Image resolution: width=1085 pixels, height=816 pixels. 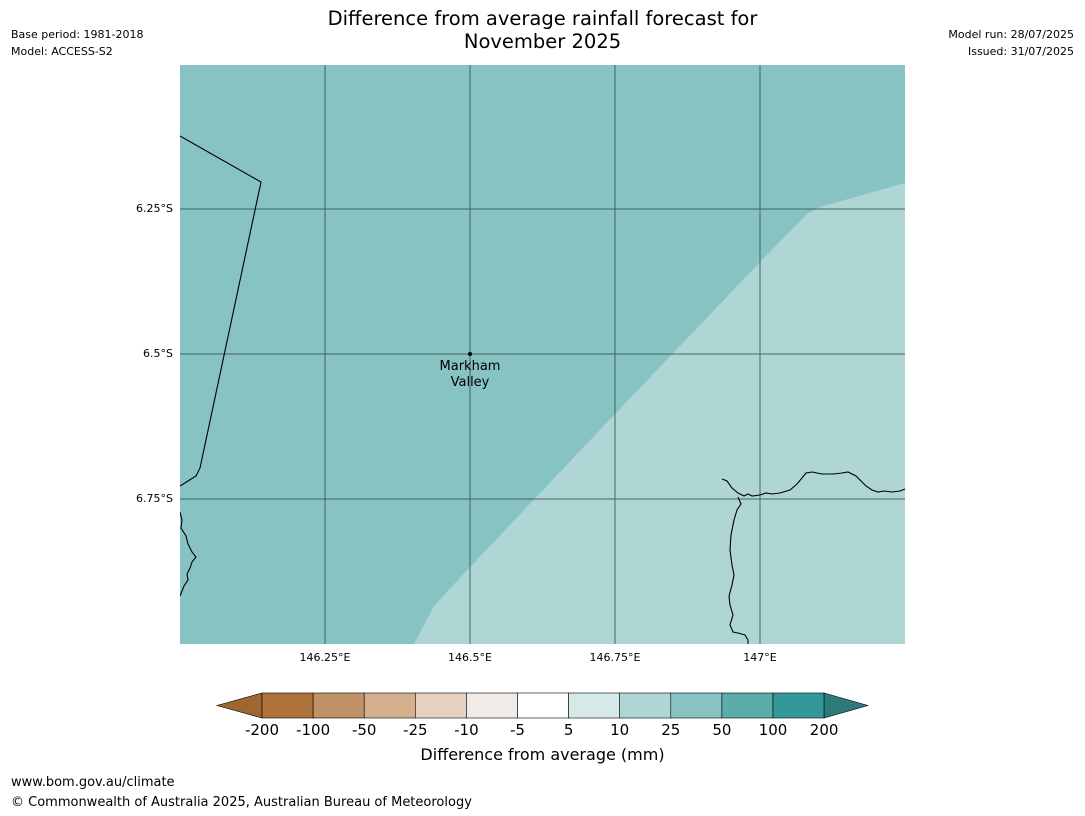 What do you see at coordinates (470, 382) in the screenshot?
I see `place-name-line-2: Valley` at bounding box center [470, 382].